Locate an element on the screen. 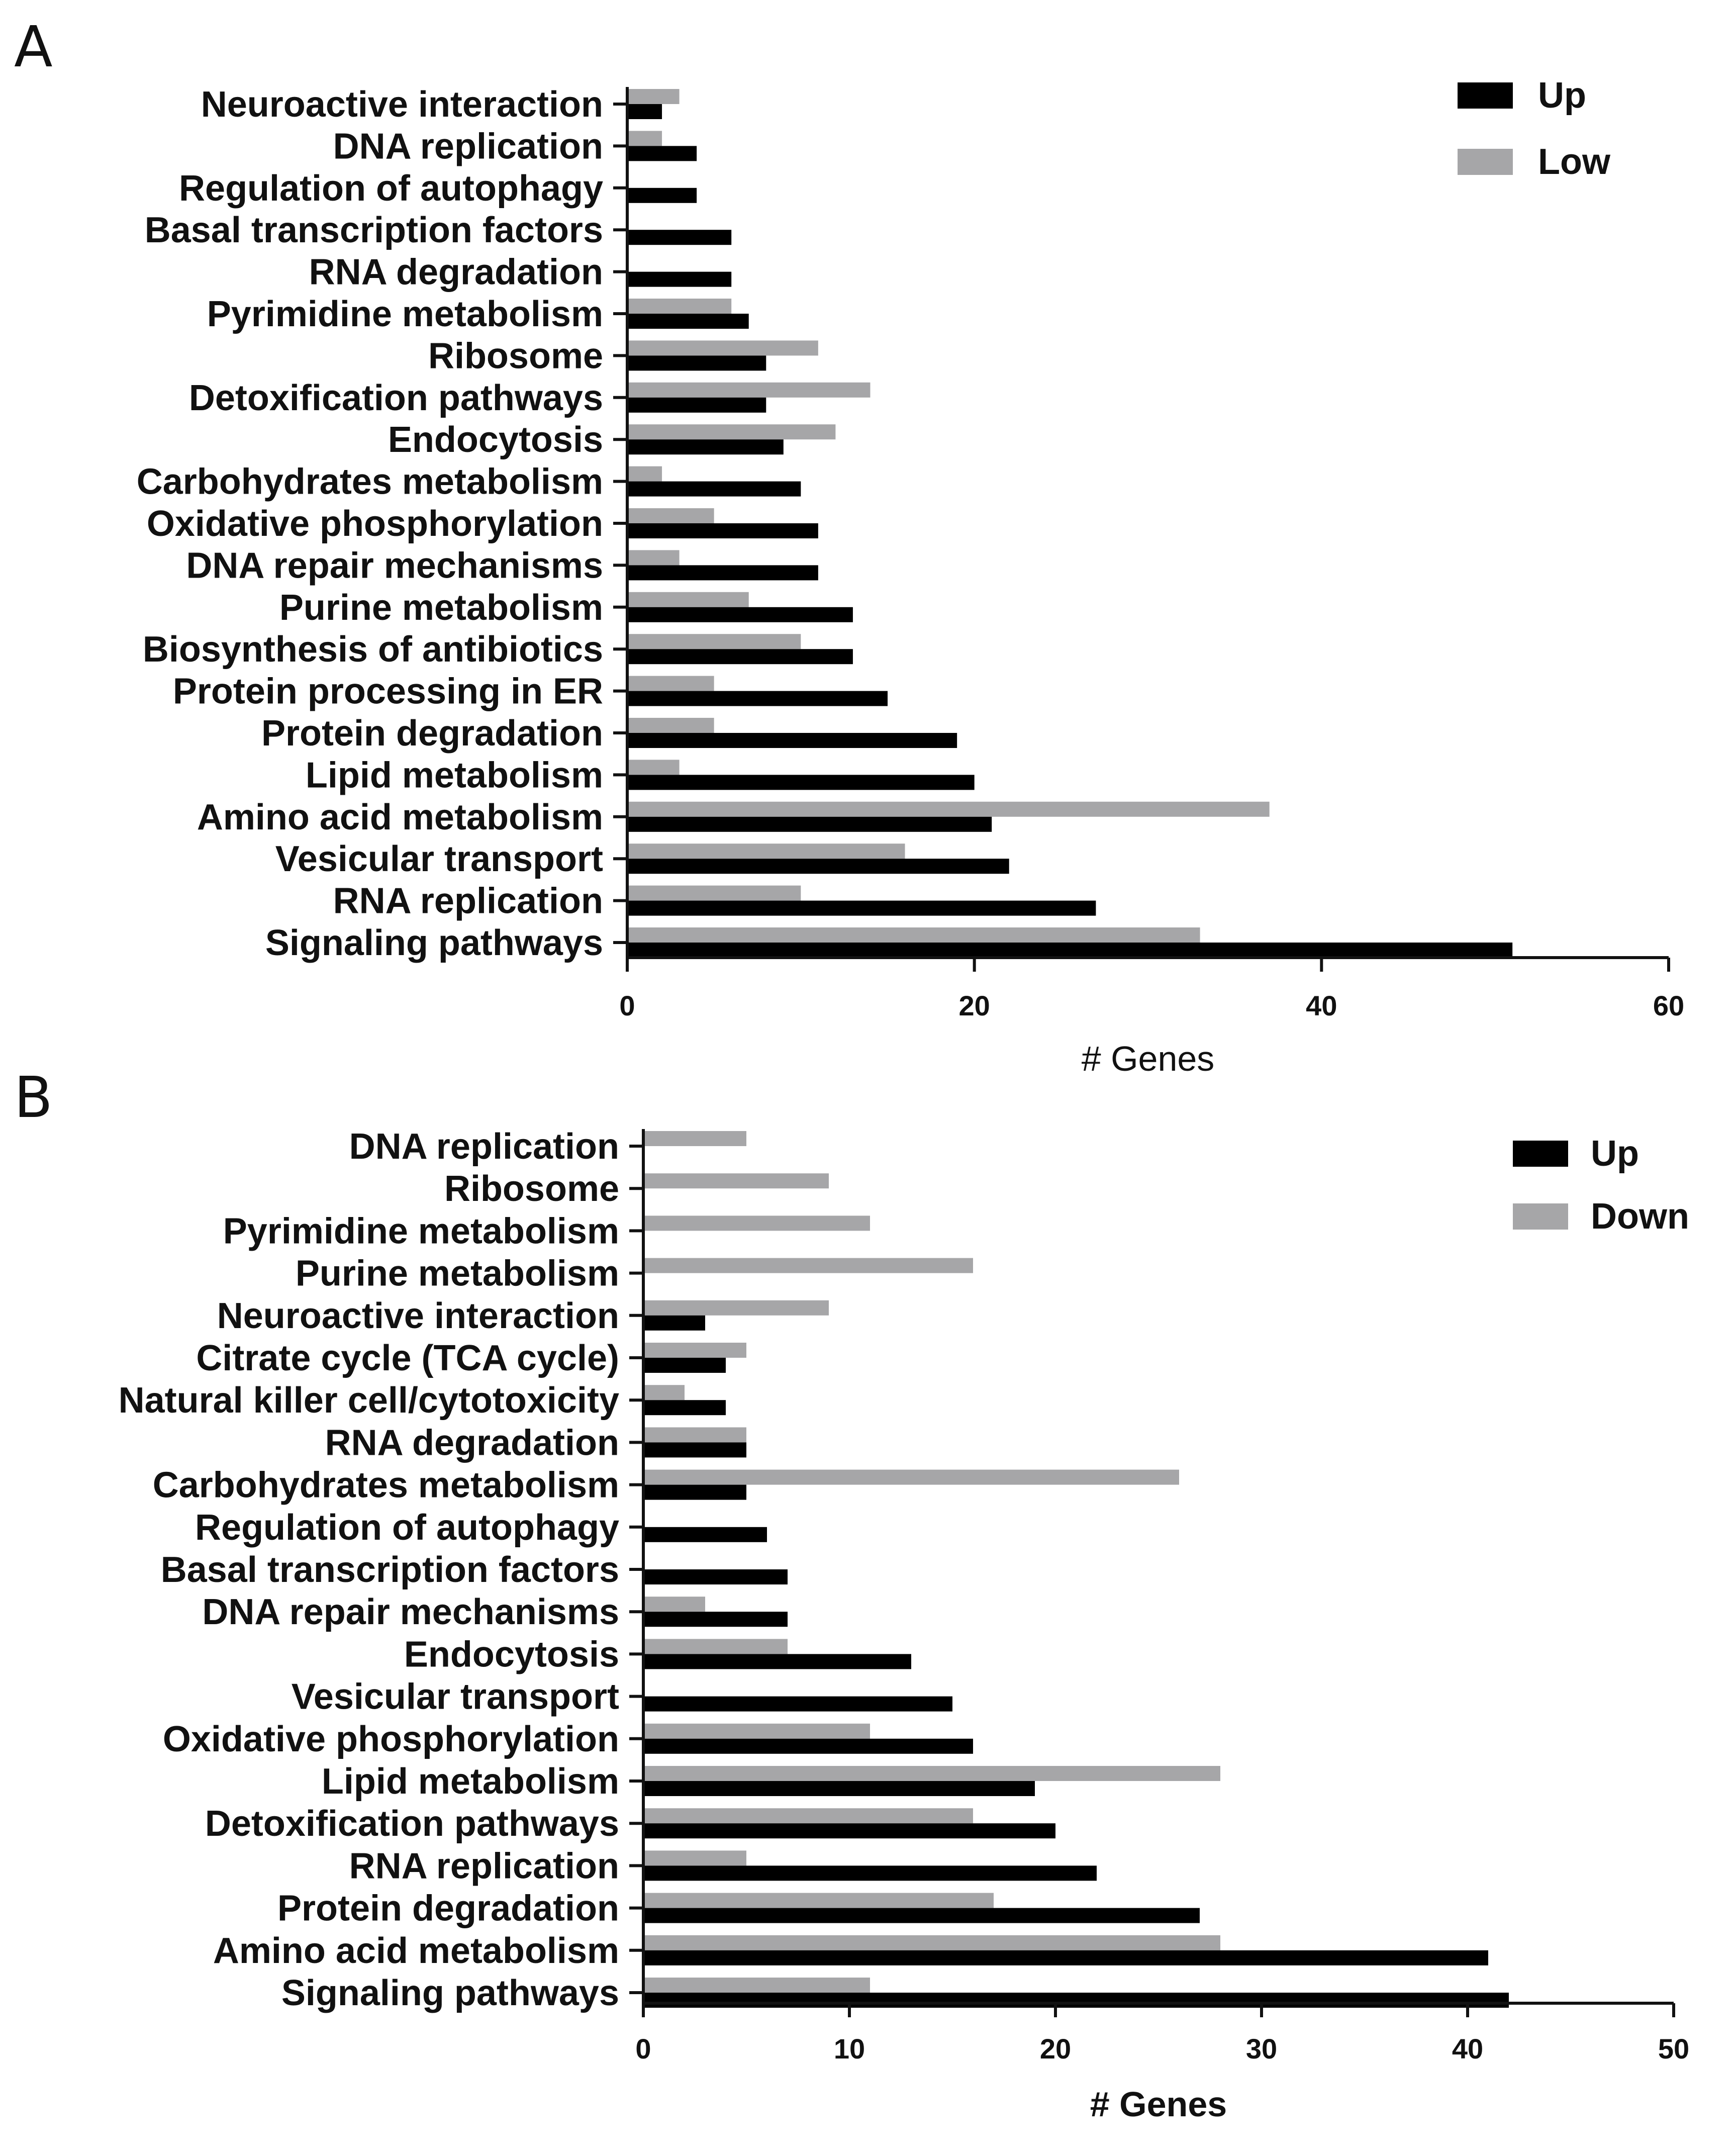 The width and height of the screenshot is (1736, 2153). panel-a-bar-low-dna-replication is located at coordinates (644, 138).